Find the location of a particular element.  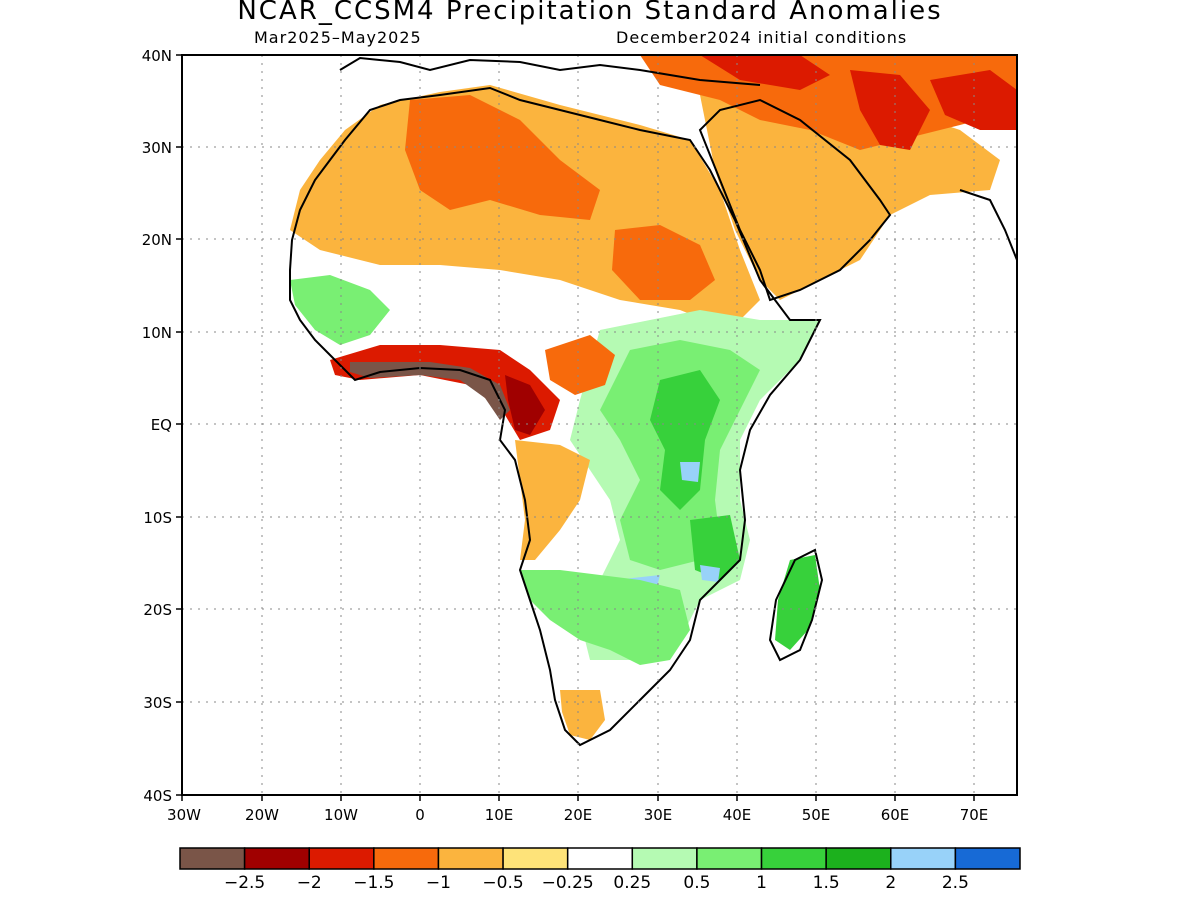

lon-label: 30W is located at coordinates (184, 815).